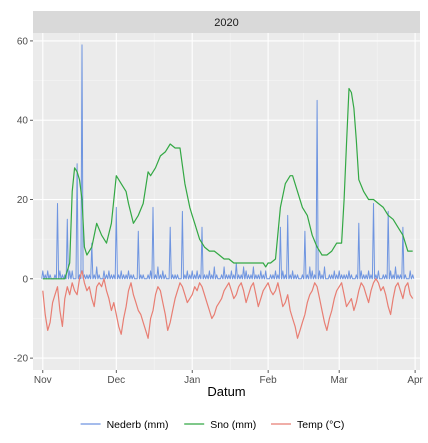 This screenshot has width=428, height=443. I want to click on x-tick-label: Mar, so click(340, 380).